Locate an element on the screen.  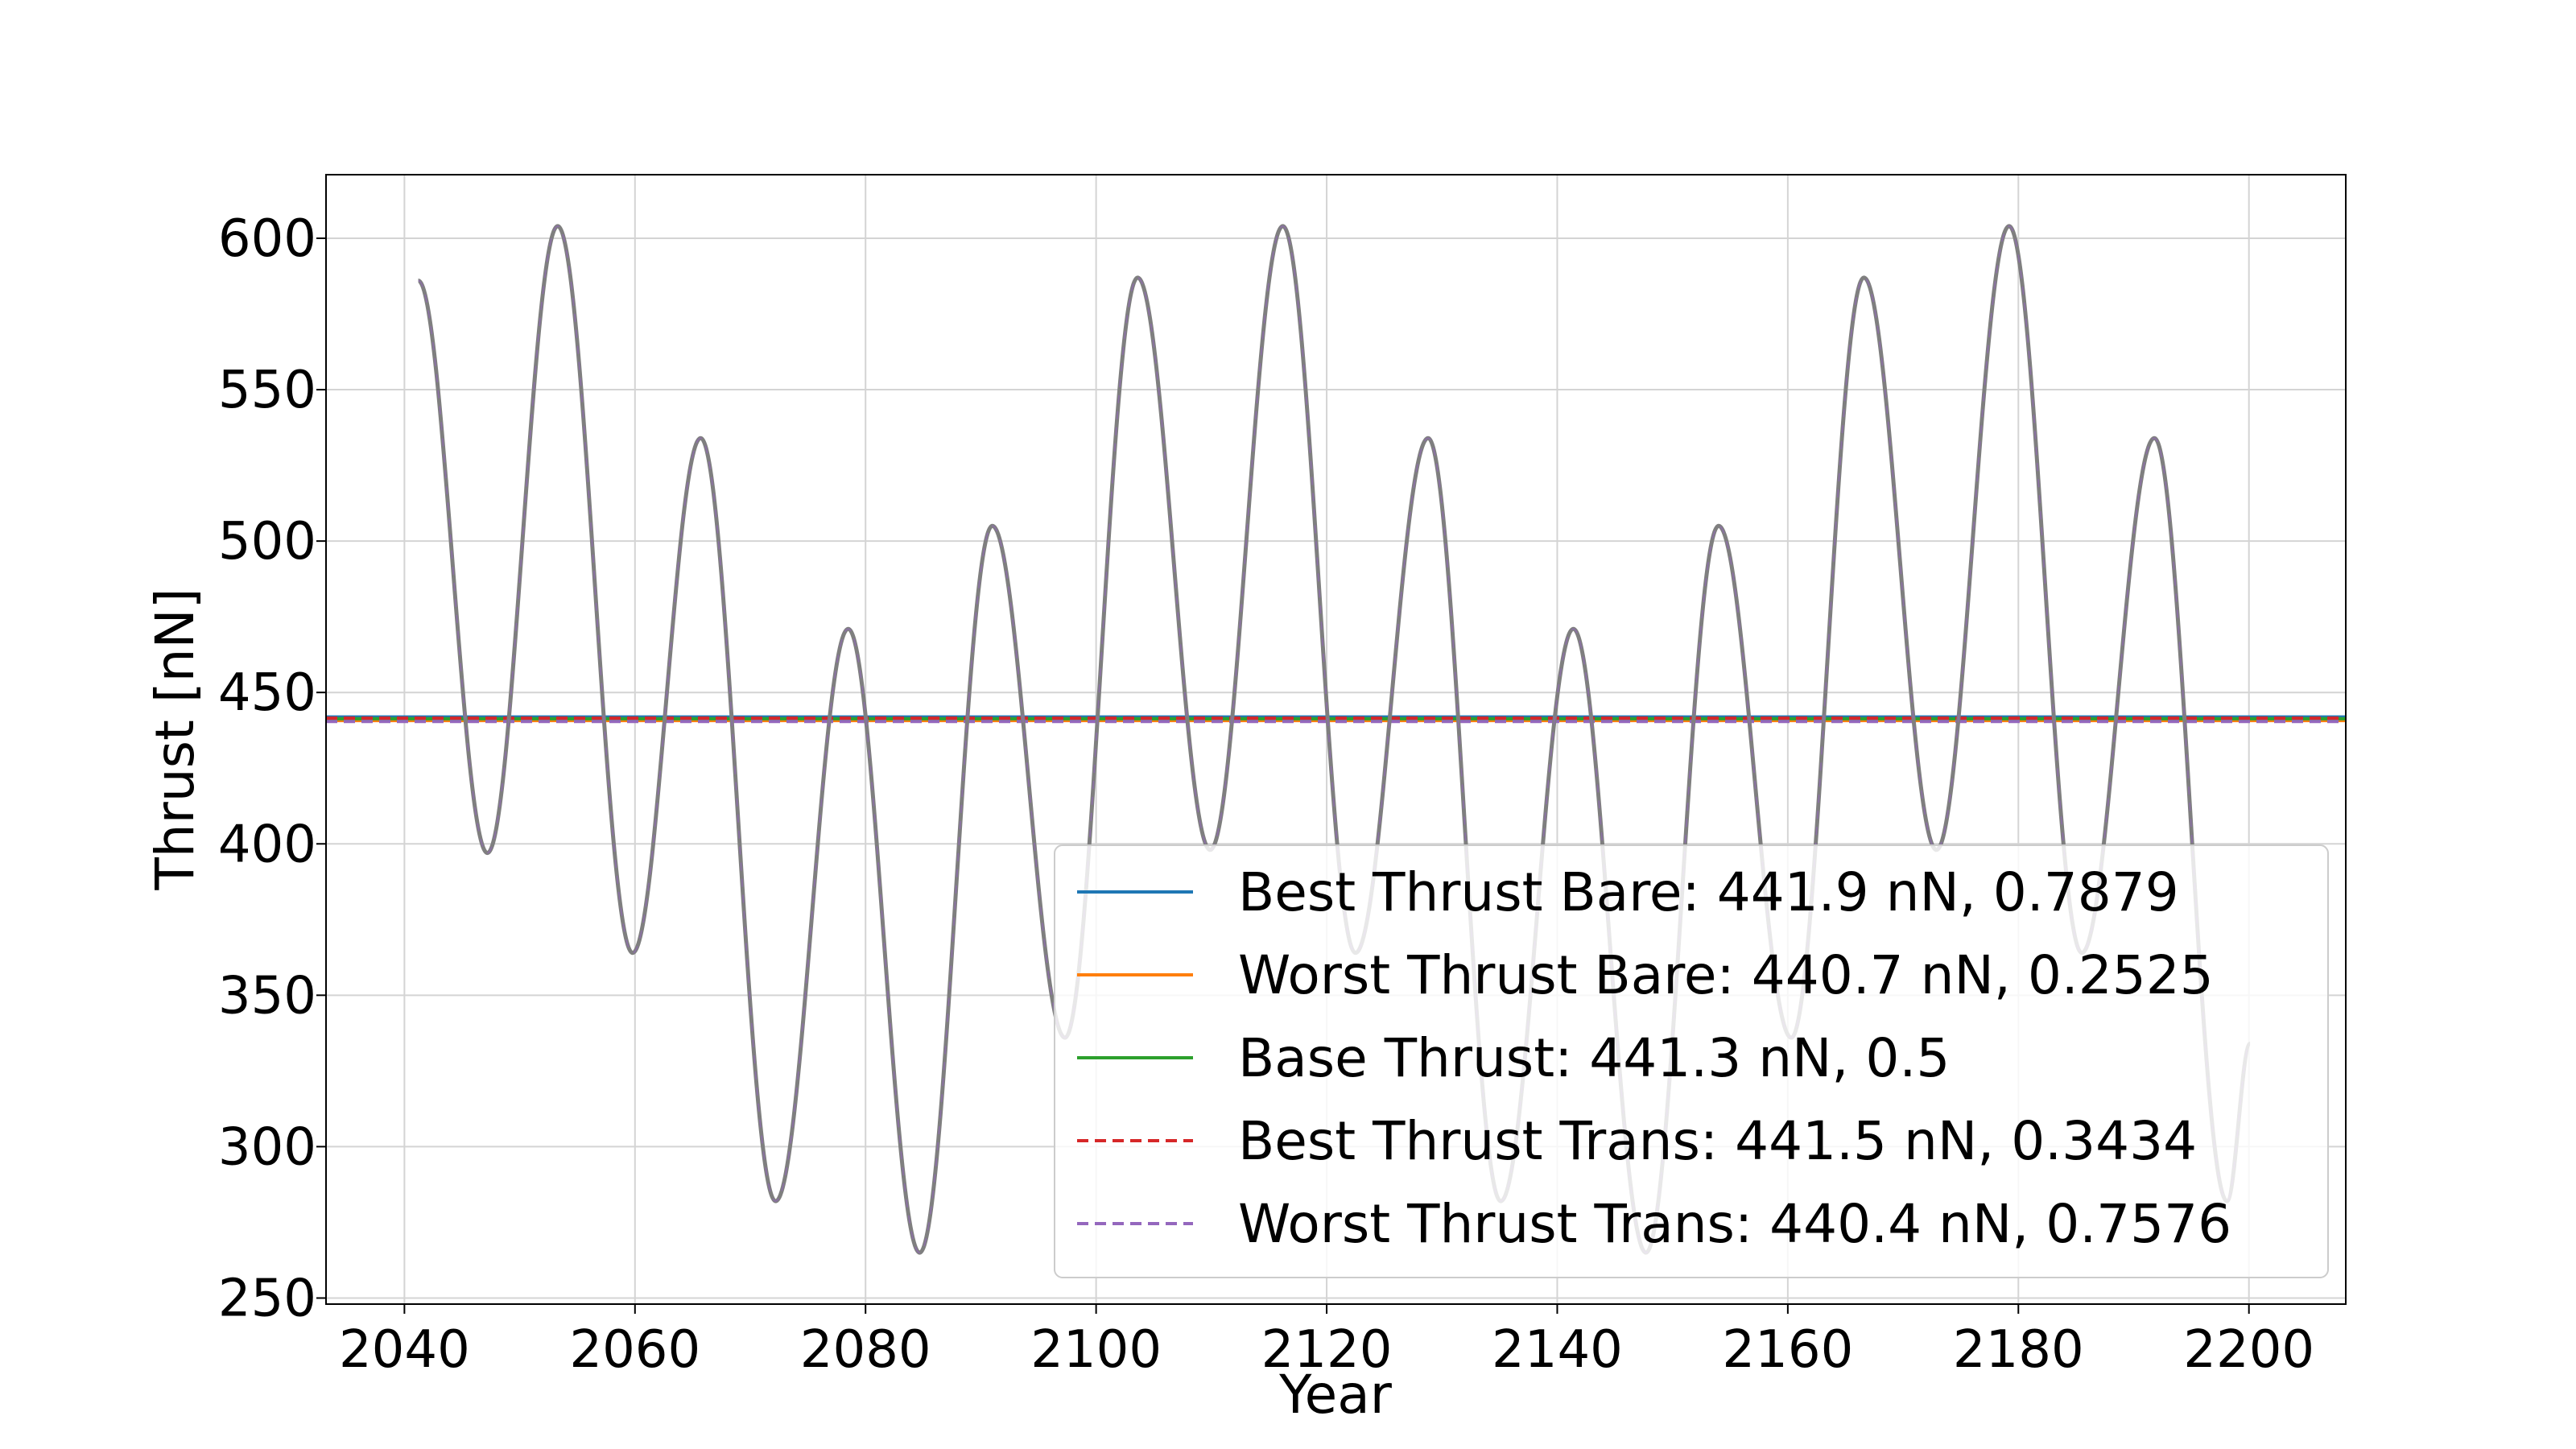
x-tick-label: 2180 is located at coordinates (2018, 1350).